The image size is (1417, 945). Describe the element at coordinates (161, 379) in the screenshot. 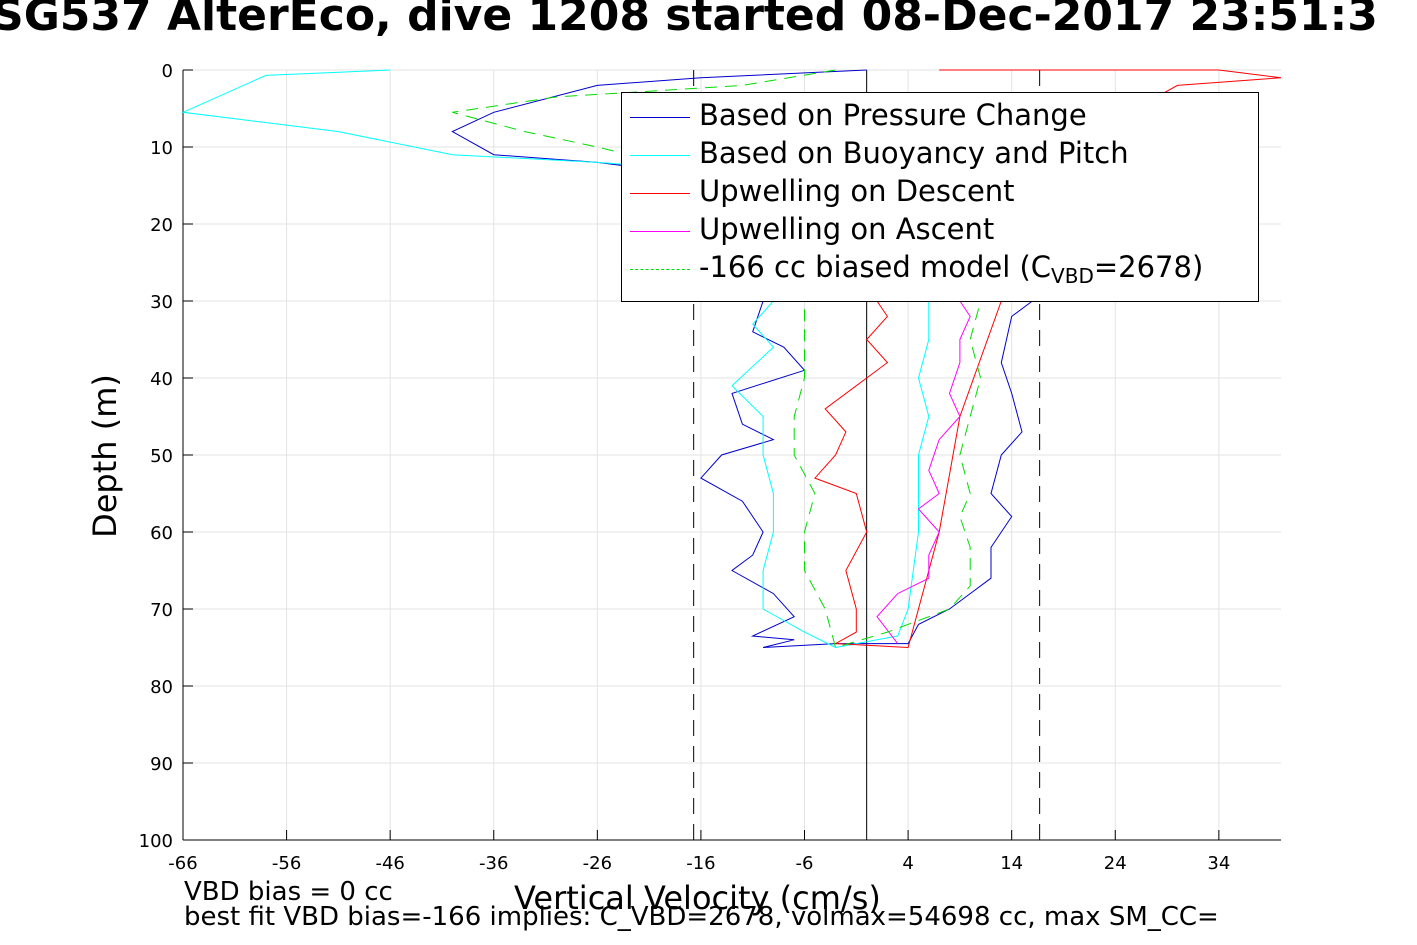

I see `y-tick-label: 40` at that location.